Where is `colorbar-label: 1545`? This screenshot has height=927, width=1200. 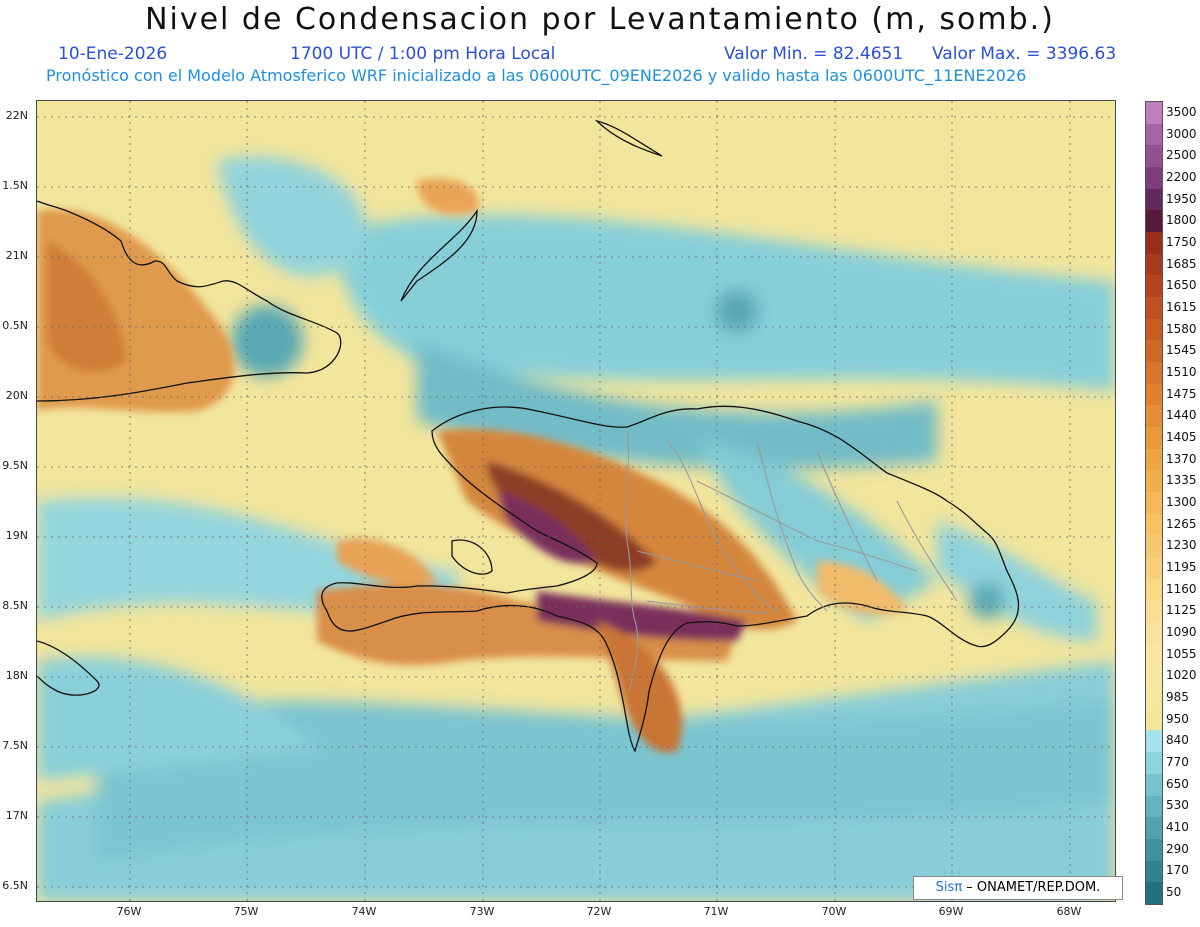 colorbar-label: 1545 is located at coordinates (1181, 350).